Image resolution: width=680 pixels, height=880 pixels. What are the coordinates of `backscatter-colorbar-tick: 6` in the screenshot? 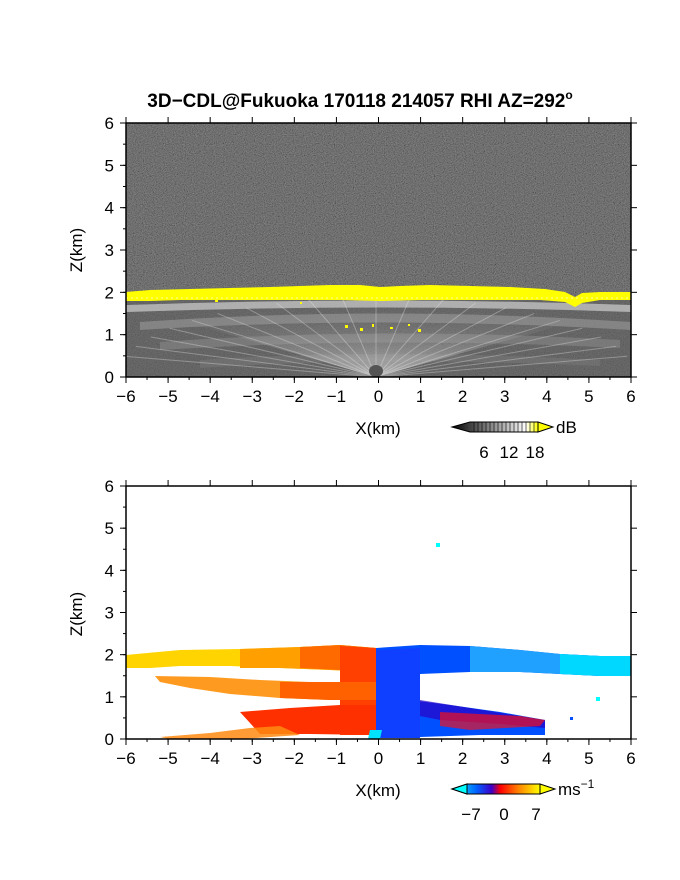 It's located at (483, 452).